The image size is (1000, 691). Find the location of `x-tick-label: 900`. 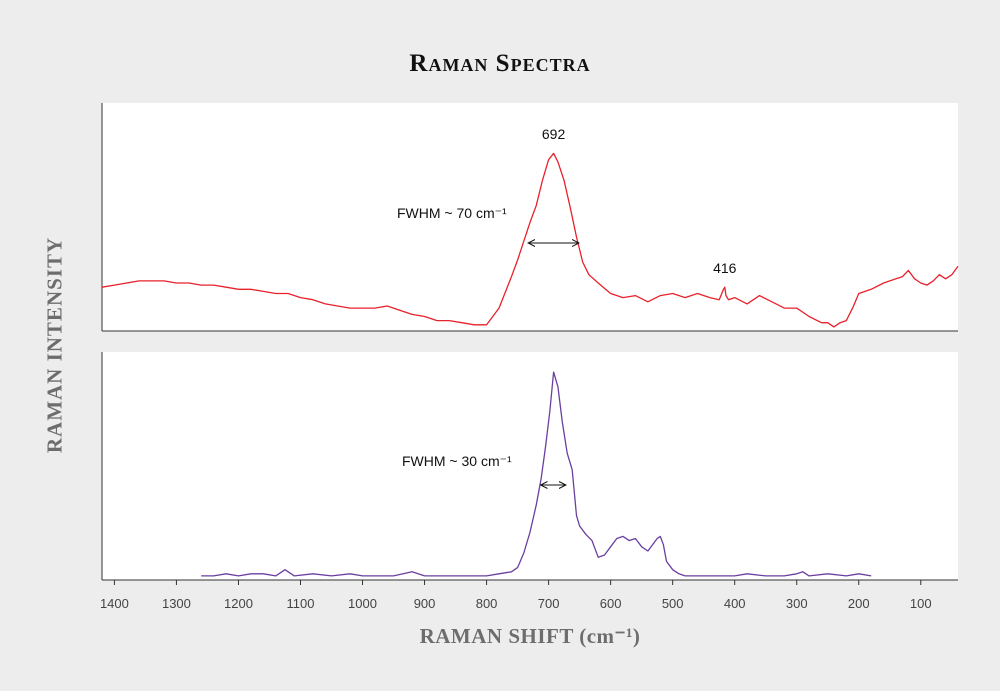

x-tick-label: 900 is located at coordinates (425, 603).